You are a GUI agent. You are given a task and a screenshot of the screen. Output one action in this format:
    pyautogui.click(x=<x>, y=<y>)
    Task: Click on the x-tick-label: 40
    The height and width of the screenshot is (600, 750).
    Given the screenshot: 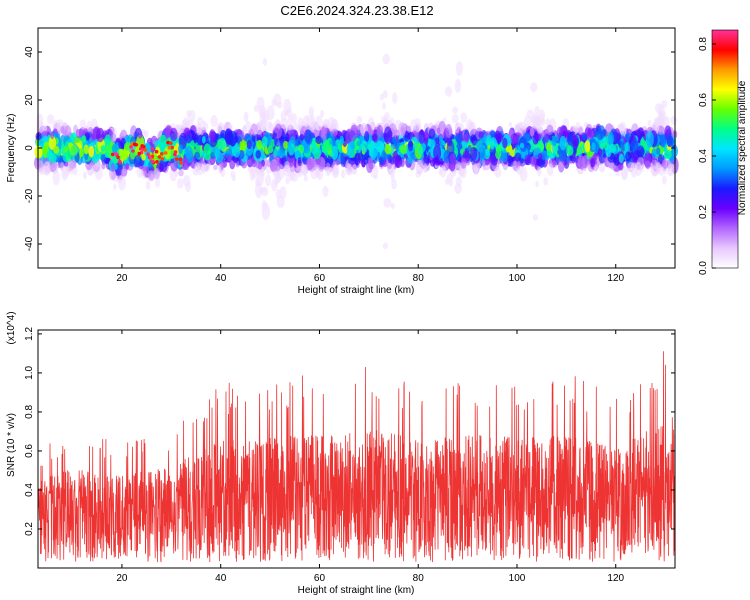 What is the action you would take?
    pyautogui.click(x=221, y=278)
    